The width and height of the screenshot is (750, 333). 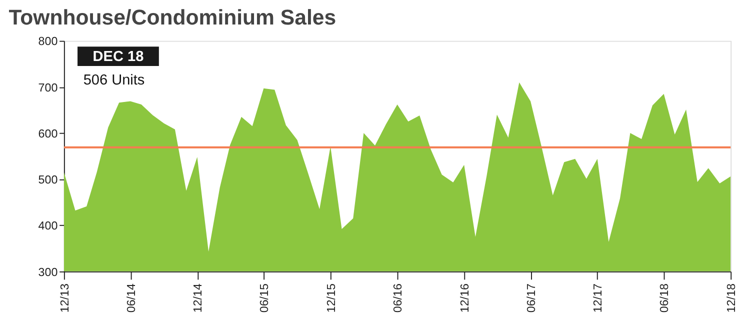 What do you see at coordinates (465, 298) in the screenshot?
I see `x-tick-label: 12/16` at bounding box center [465, 298].